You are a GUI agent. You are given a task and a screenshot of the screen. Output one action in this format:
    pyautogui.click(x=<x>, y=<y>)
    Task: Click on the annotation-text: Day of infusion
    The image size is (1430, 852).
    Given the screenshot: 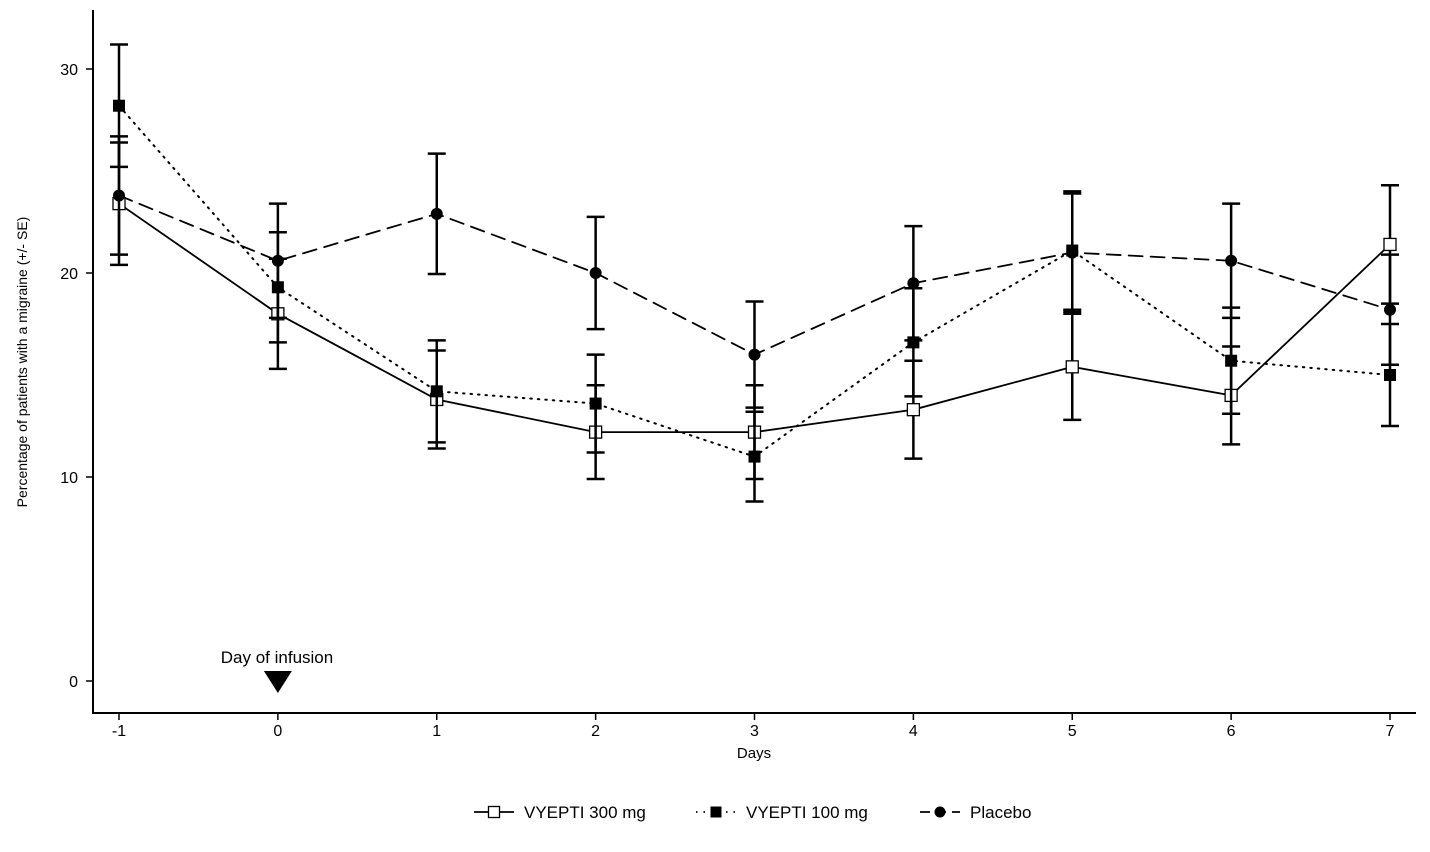 What is the action you would take?
    pyautogui.click(x=277, y=657)
    